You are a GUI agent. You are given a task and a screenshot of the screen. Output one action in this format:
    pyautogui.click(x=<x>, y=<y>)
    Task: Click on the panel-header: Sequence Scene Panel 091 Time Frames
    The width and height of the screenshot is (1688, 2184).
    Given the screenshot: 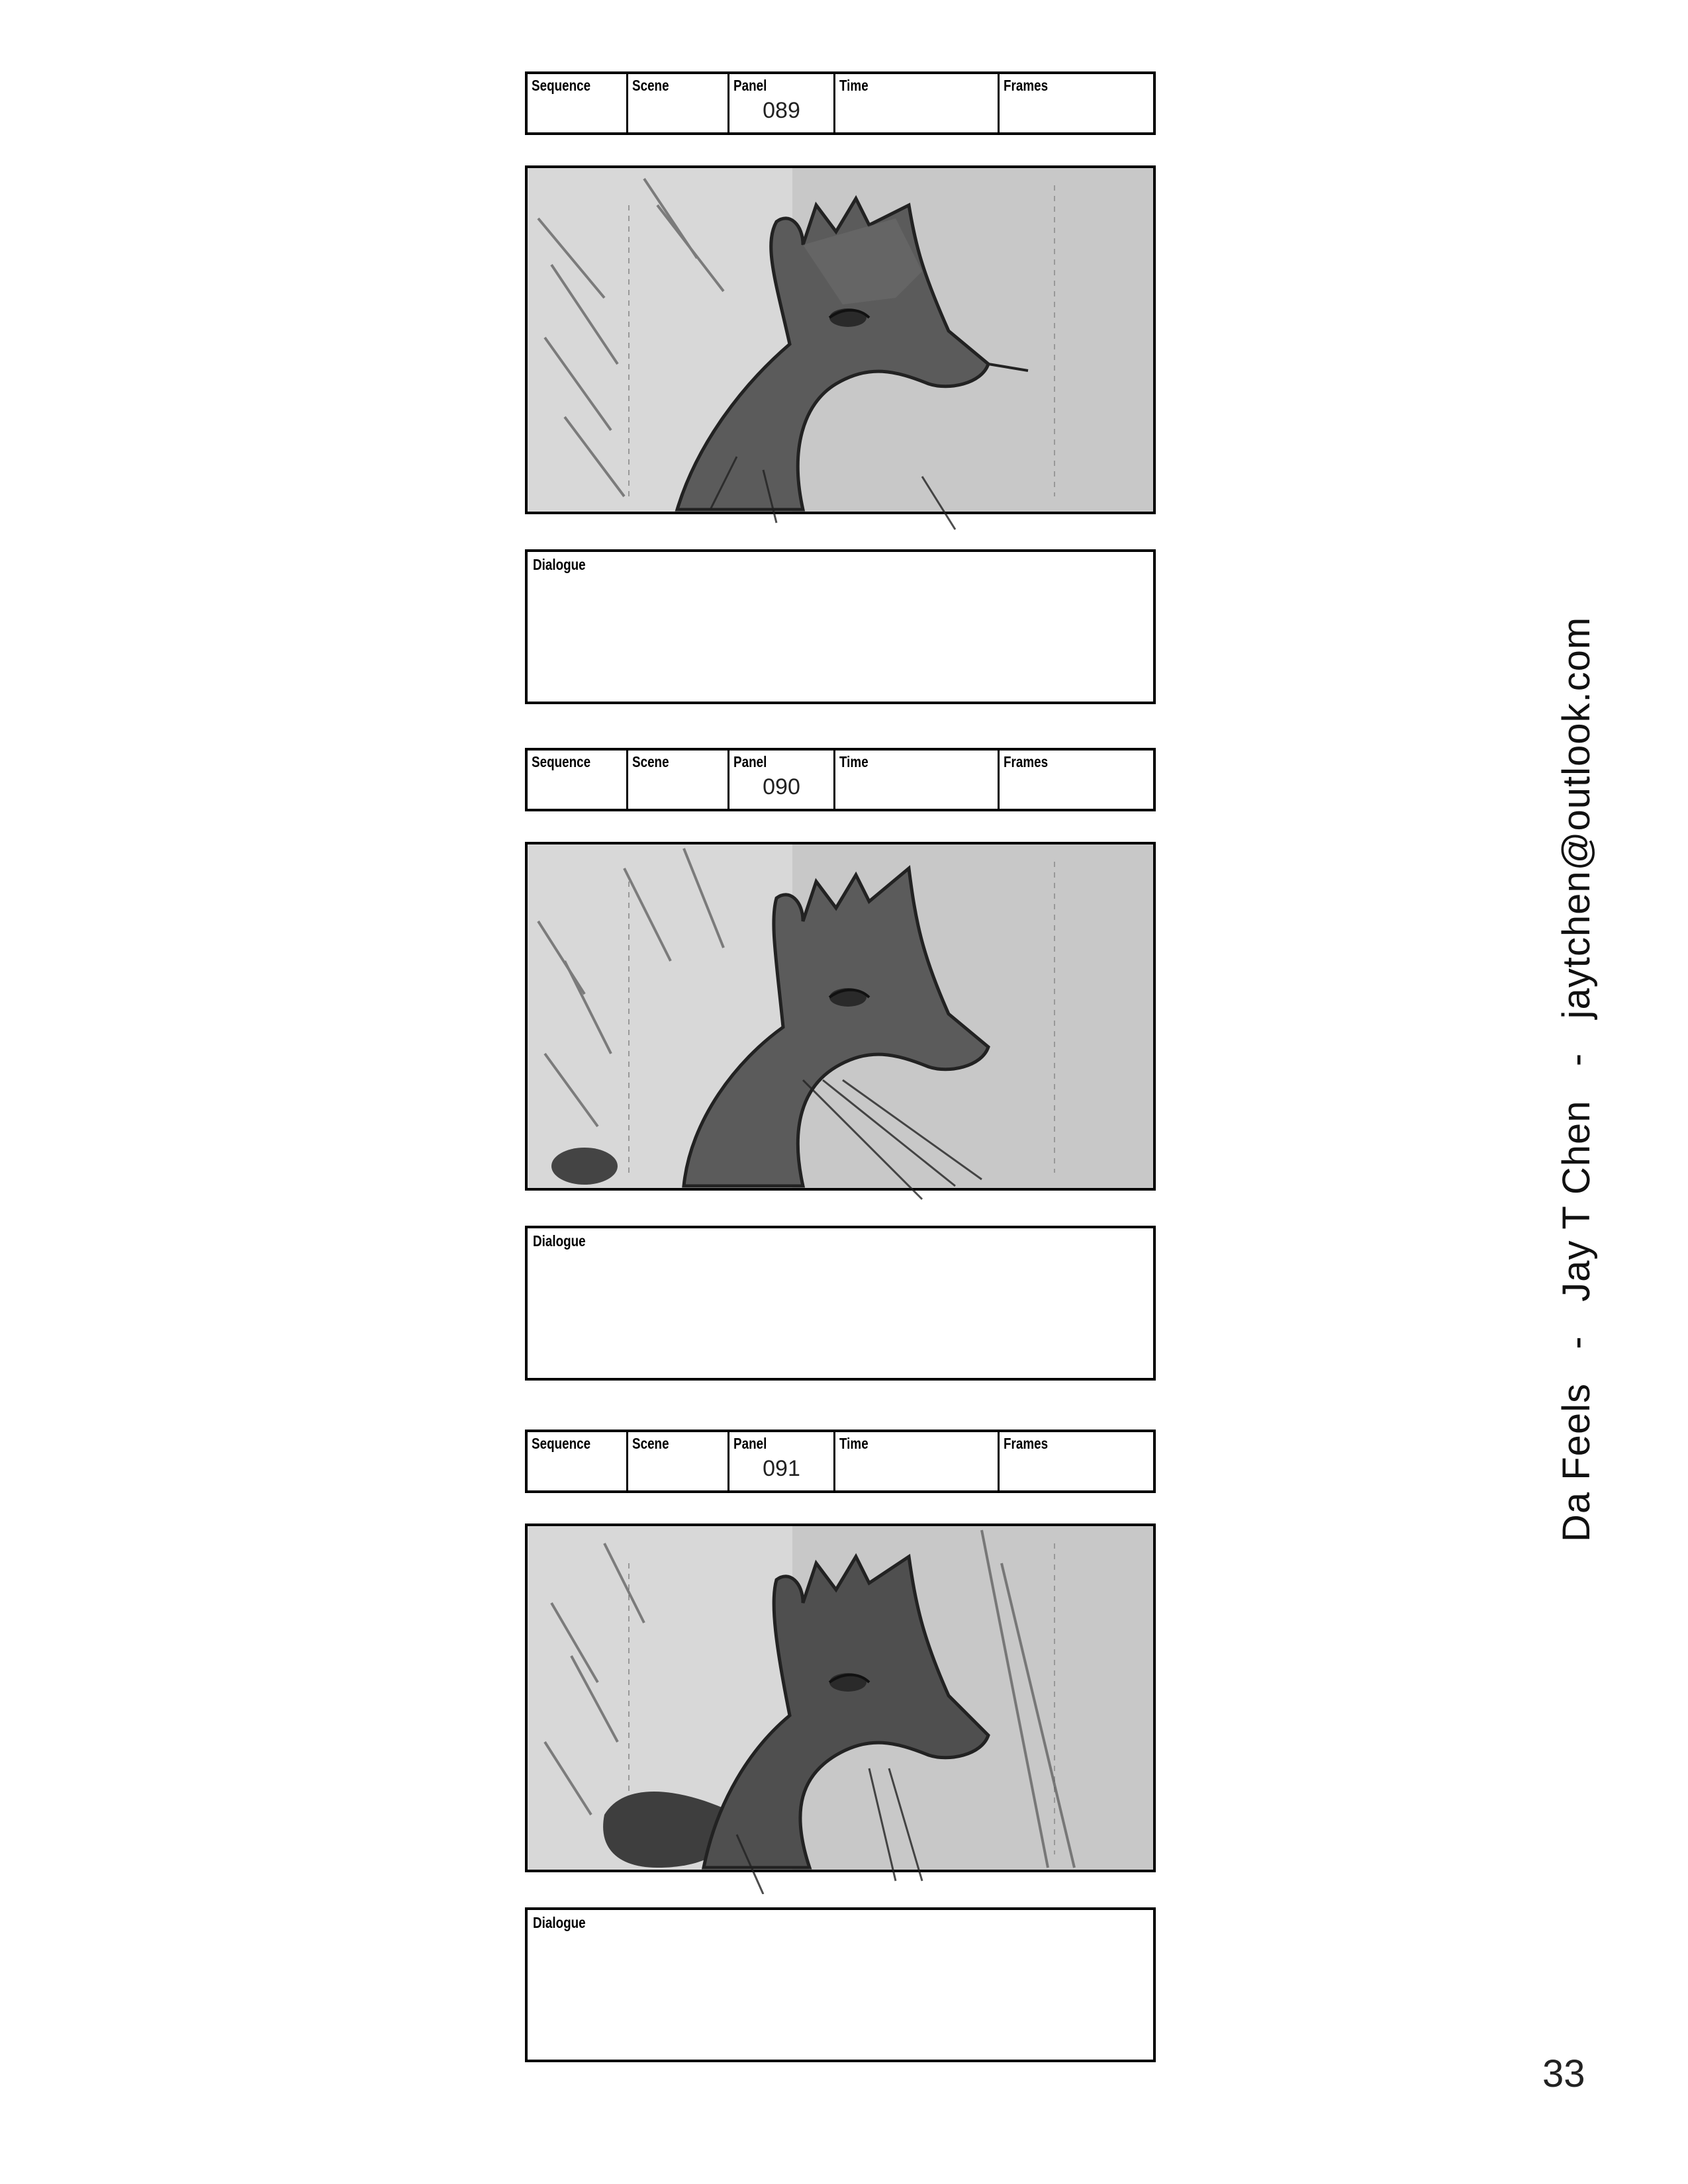 What is the action you would take?
    pyautogui.click(x=840, y=1462)
    